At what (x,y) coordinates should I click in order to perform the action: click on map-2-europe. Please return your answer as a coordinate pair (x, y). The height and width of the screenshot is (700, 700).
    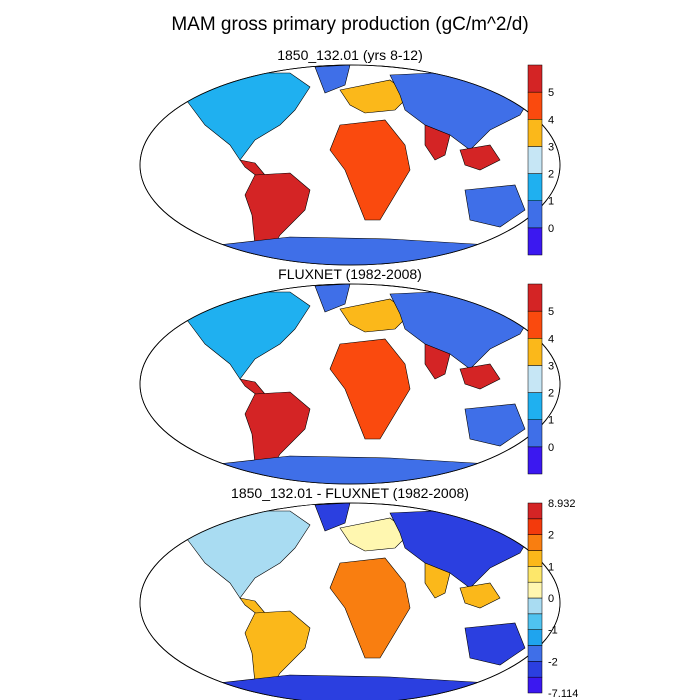
    Looking at the image, I should click on (375, 315).